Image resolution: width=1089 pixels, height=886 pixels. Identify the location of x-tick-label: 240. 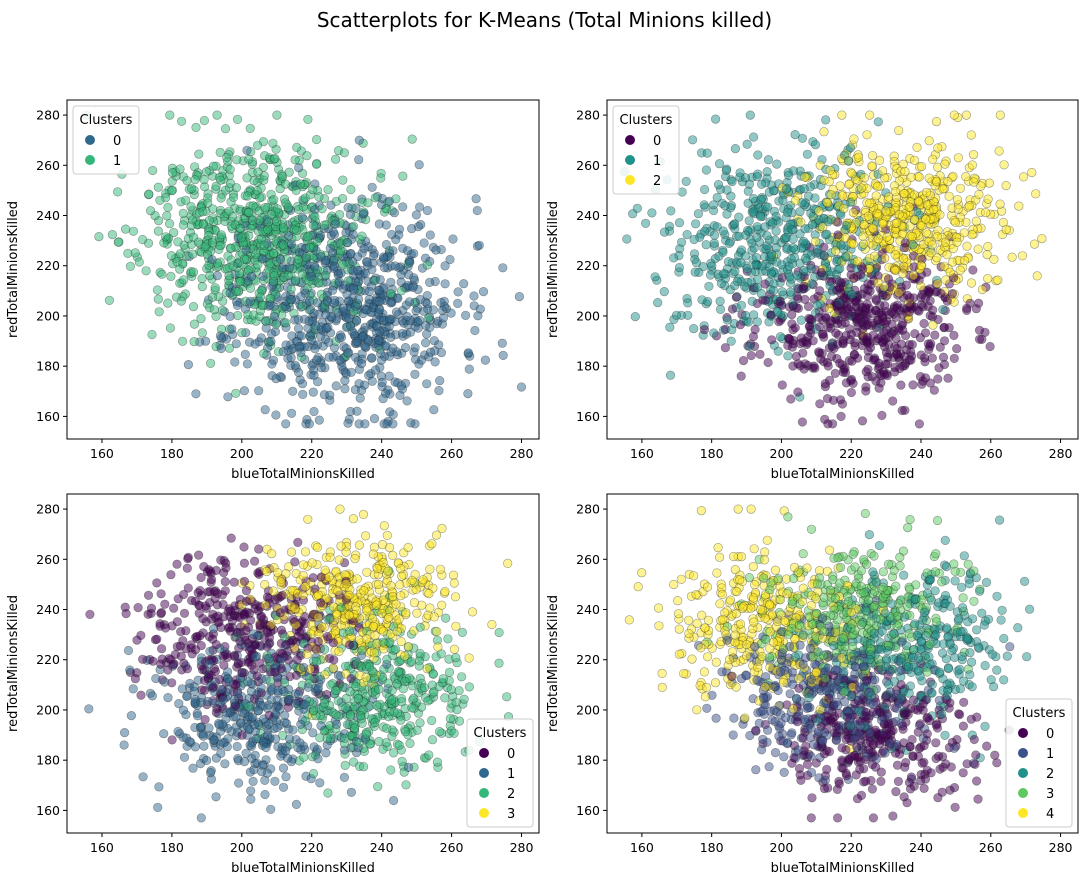
(382, 453).